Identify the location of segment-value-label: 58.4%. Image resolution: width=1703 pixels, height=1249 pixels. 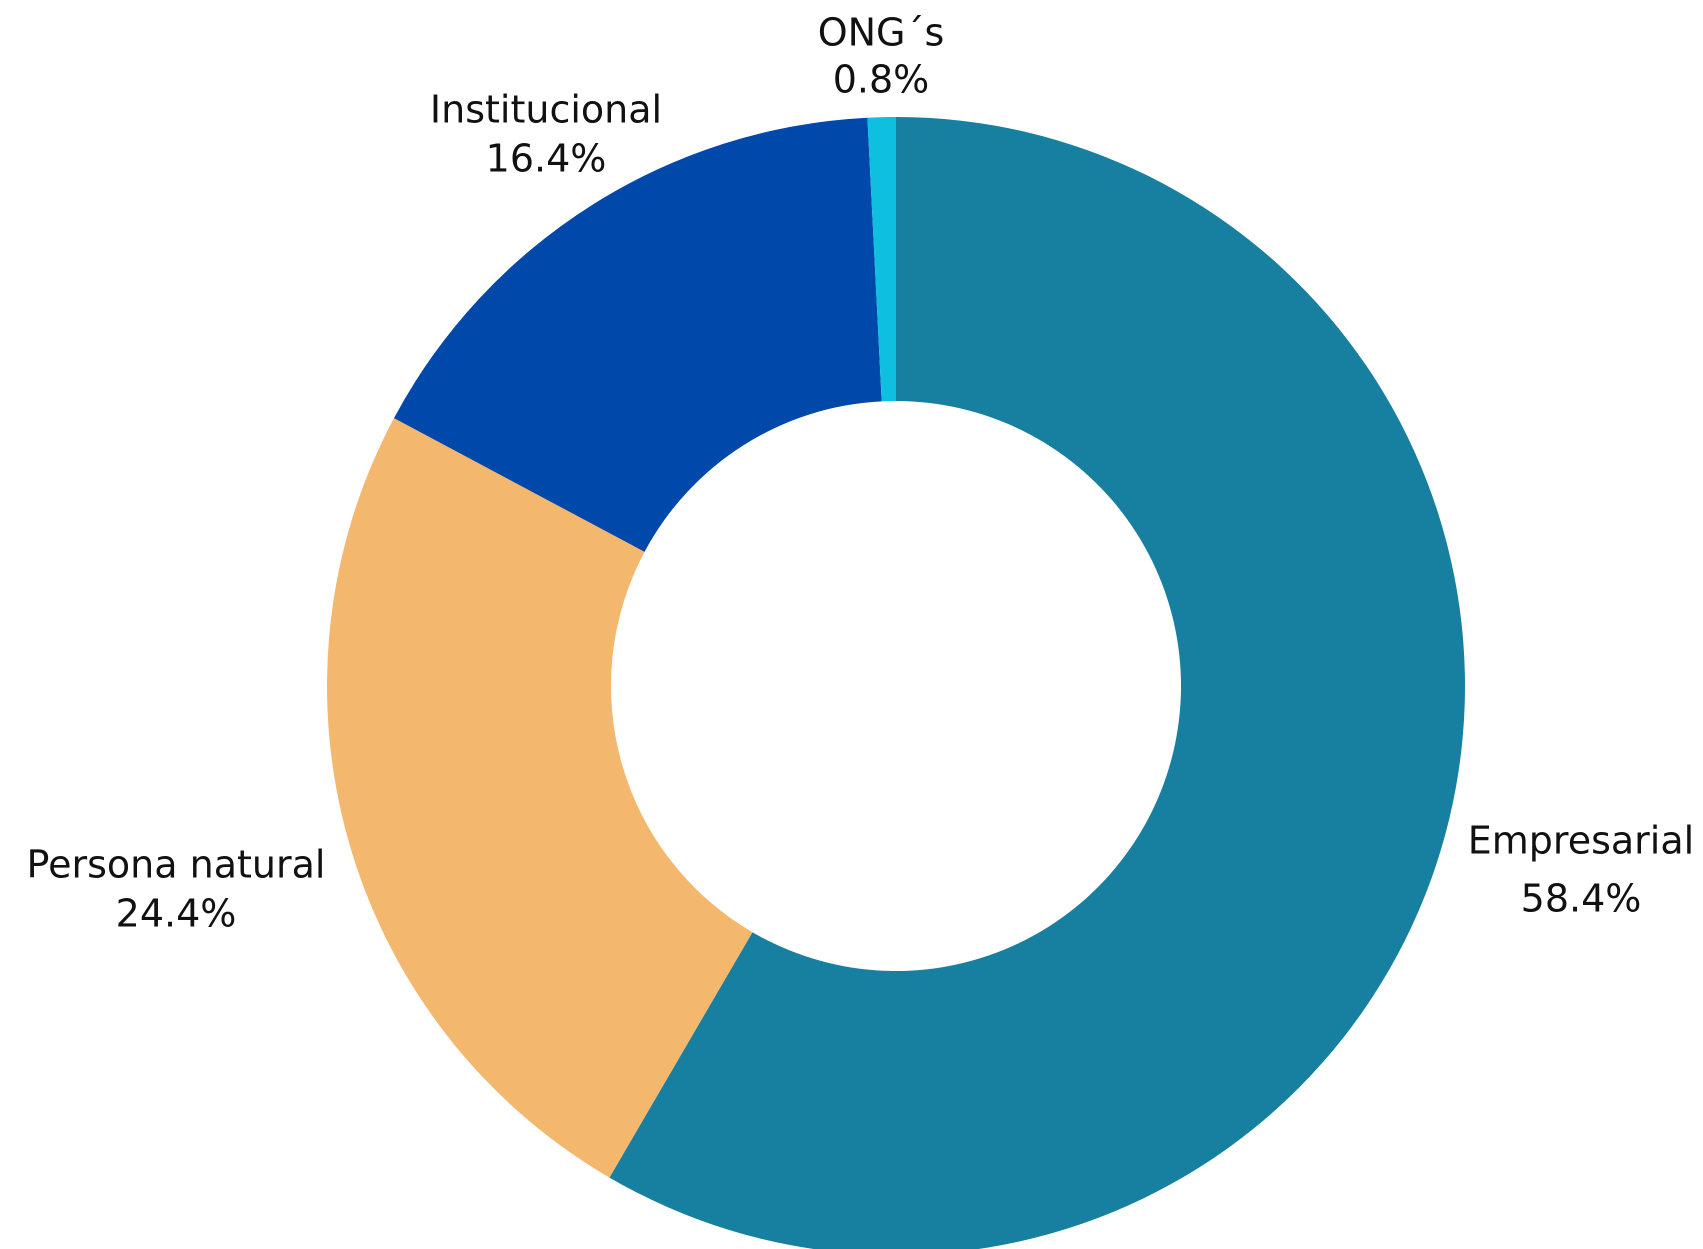
(1581, 899).